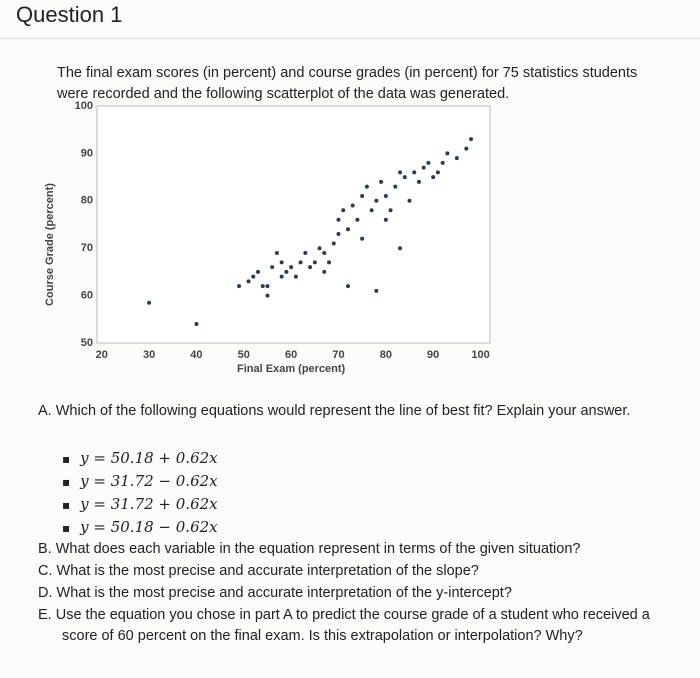 The height and width of the screenshot is (678, 700). I want to click on y-tick-label: 80, so click(87, 201).